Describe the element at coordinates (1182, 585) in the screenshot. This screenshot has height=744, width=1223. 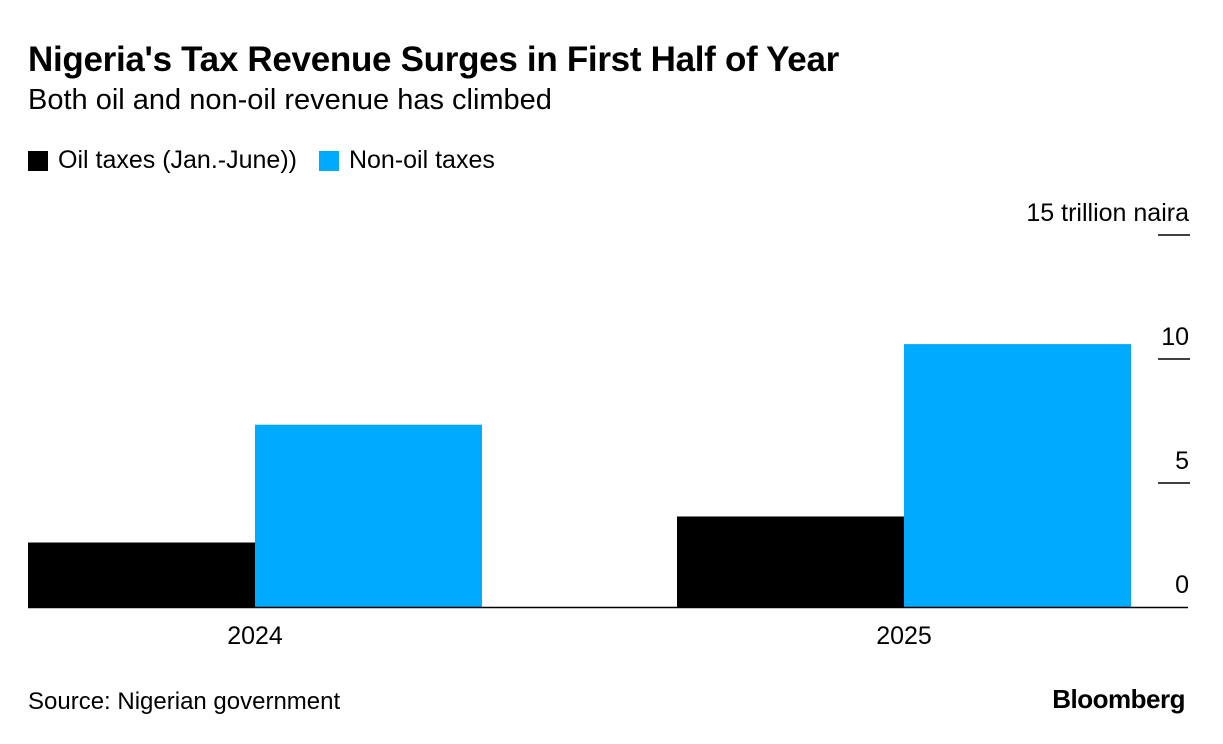
I see `y-tick-label-0: 0` at that location.